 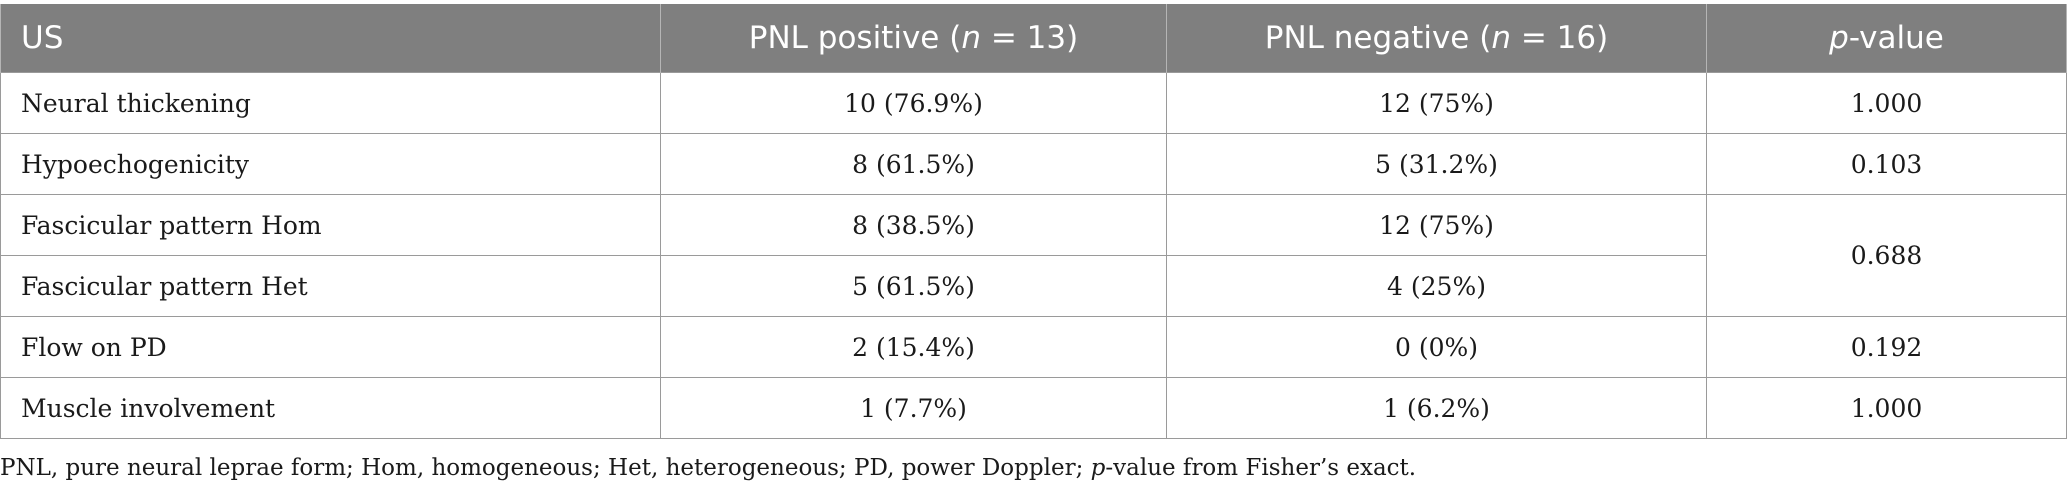 What do you see at coordinates (1896, 38) in the screenshot?
I see `header-p-value-suffix: -value` at bounding box center [1896, 38].